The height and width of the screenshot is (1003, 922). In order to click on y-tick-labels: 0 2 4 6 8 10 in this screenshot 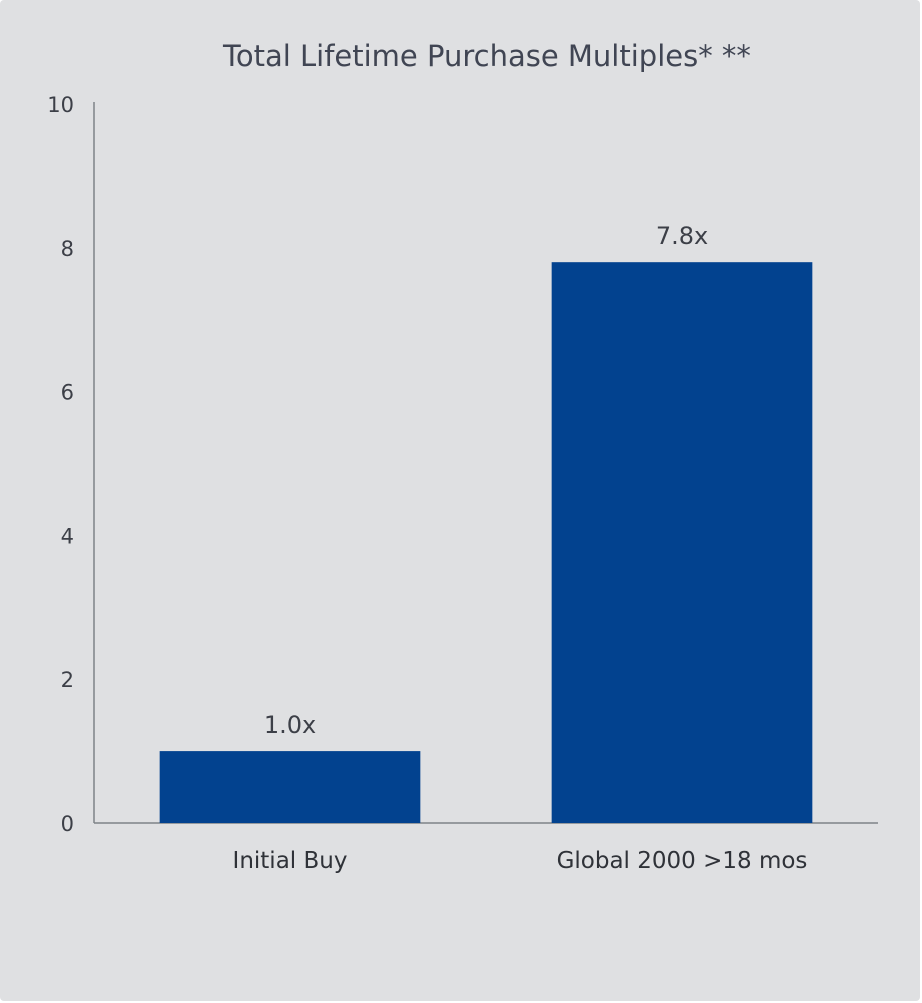, I will do `click(60, 464)`.